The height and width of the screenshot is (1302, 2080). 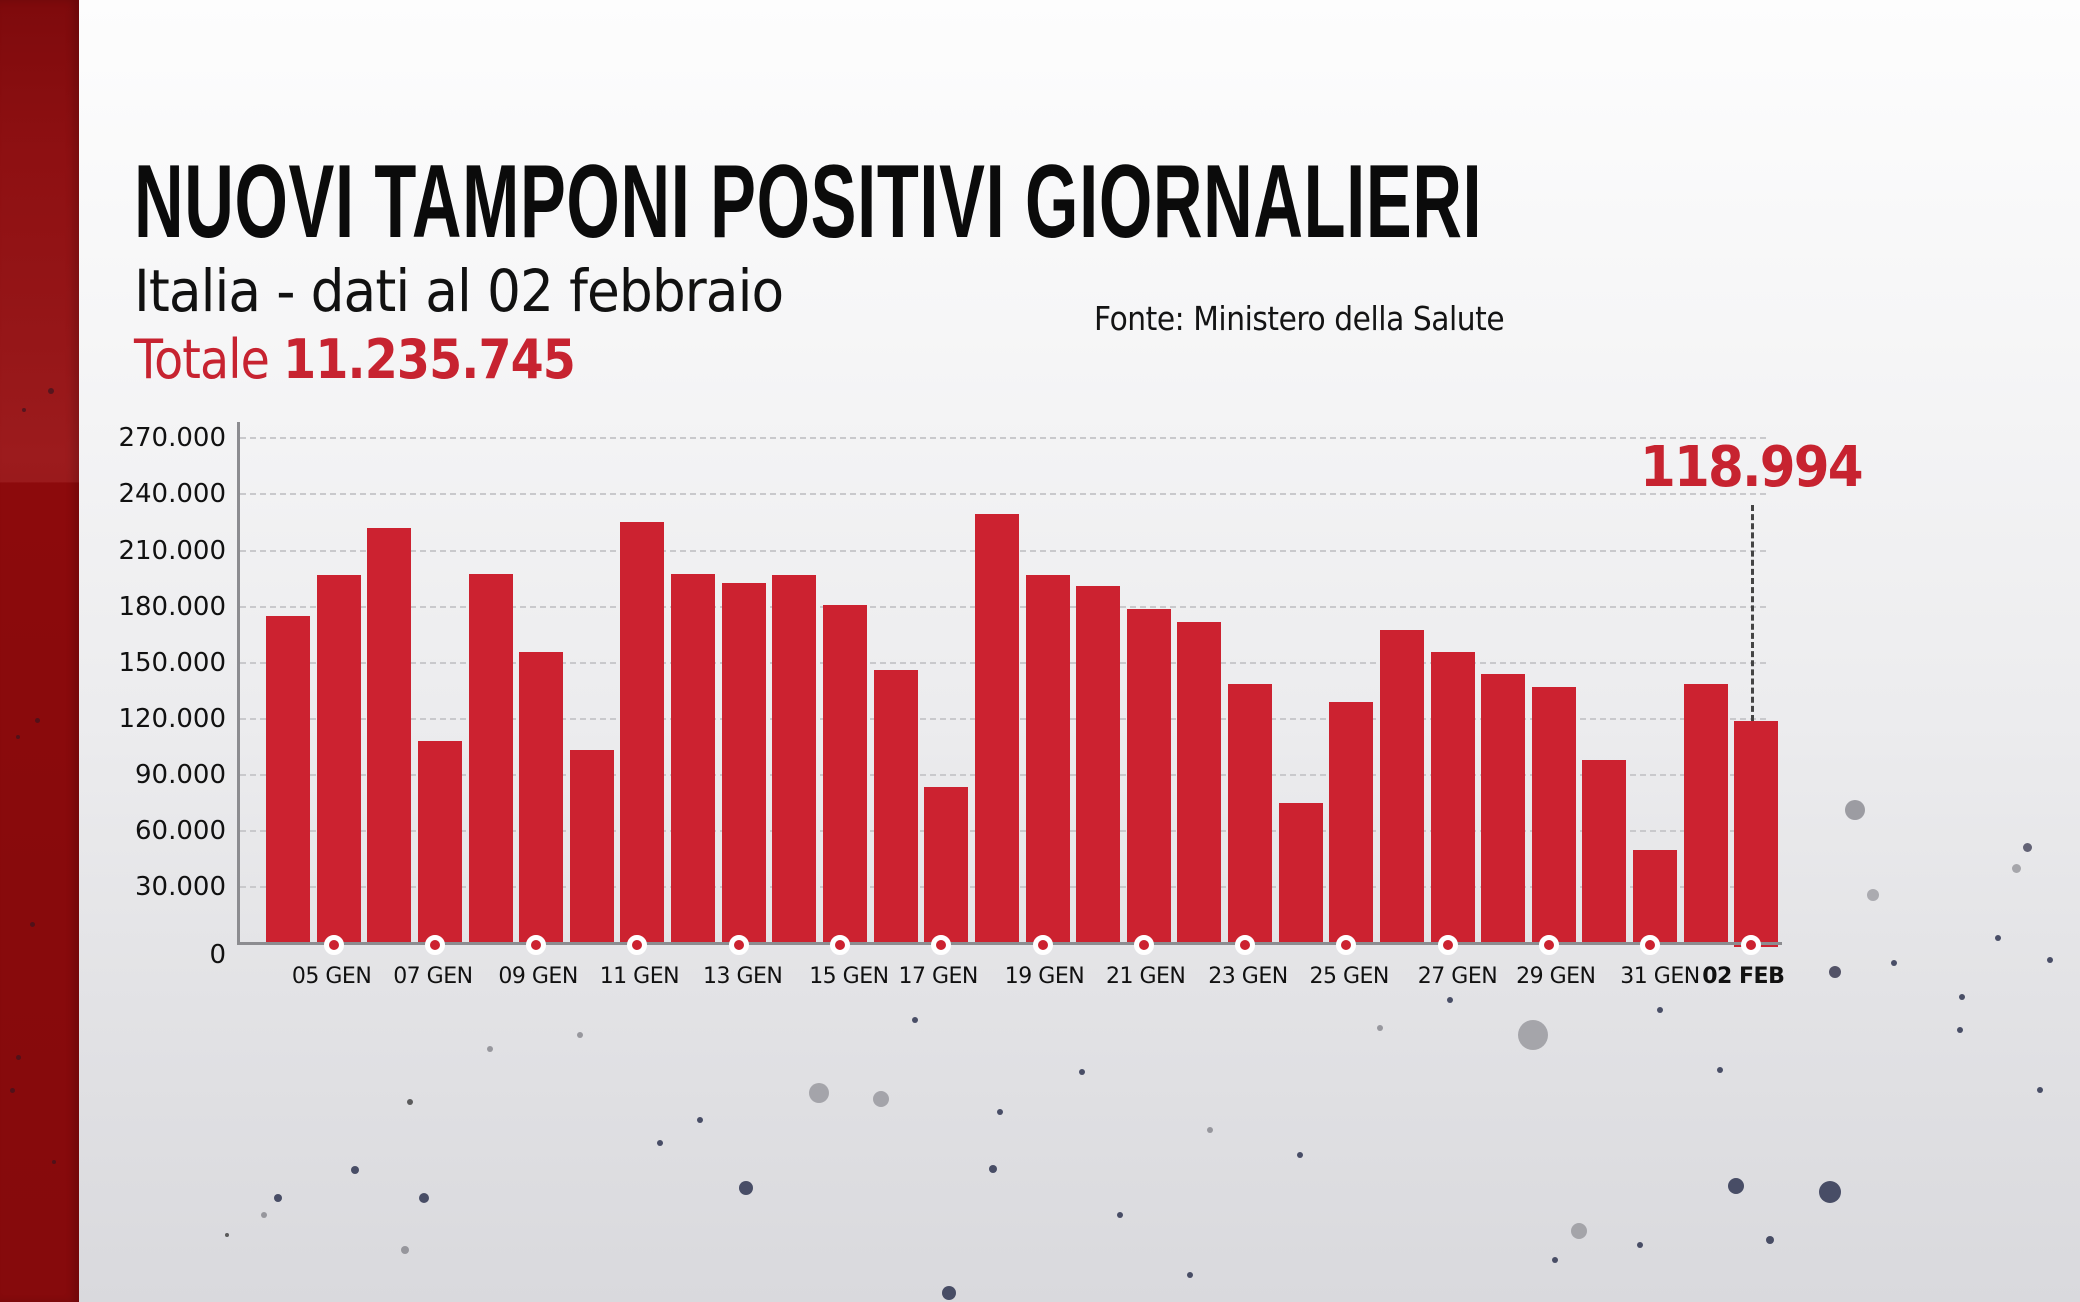 I want to click on chart-subtitle: Italia - dati al 02 febbraio, so click(x=459, y=291).